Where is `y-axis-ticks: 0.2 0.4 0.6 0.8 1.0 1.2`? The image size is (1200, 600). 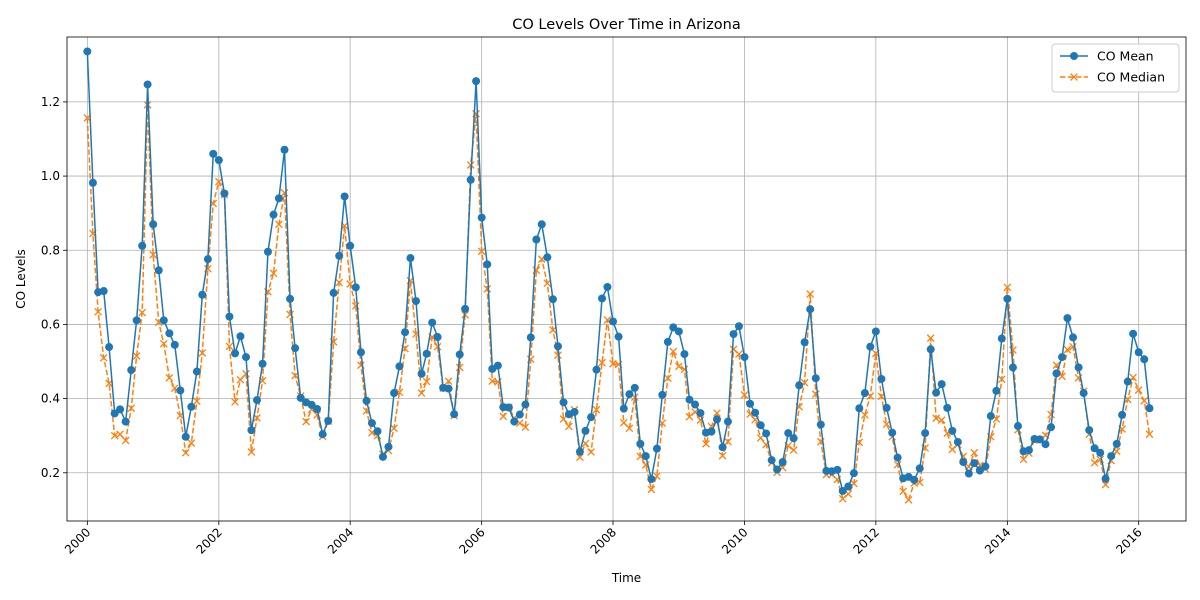
y-axis-ticks: 0.2 0.4 0.6 0.8 1.0 1.2 is located at coordinates (54, 287).